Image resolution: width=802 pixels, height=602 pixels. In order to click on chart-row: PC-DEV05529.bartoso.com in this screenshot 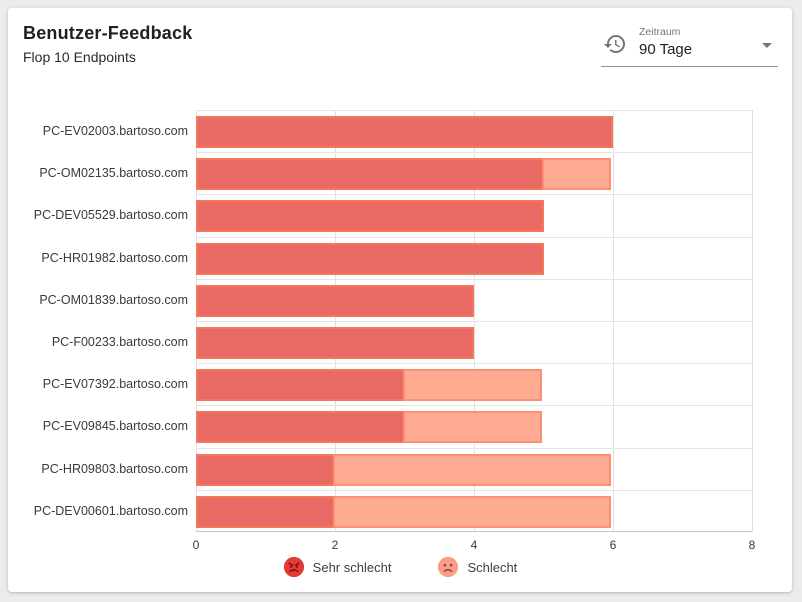, I will do `click(389, 215)`.